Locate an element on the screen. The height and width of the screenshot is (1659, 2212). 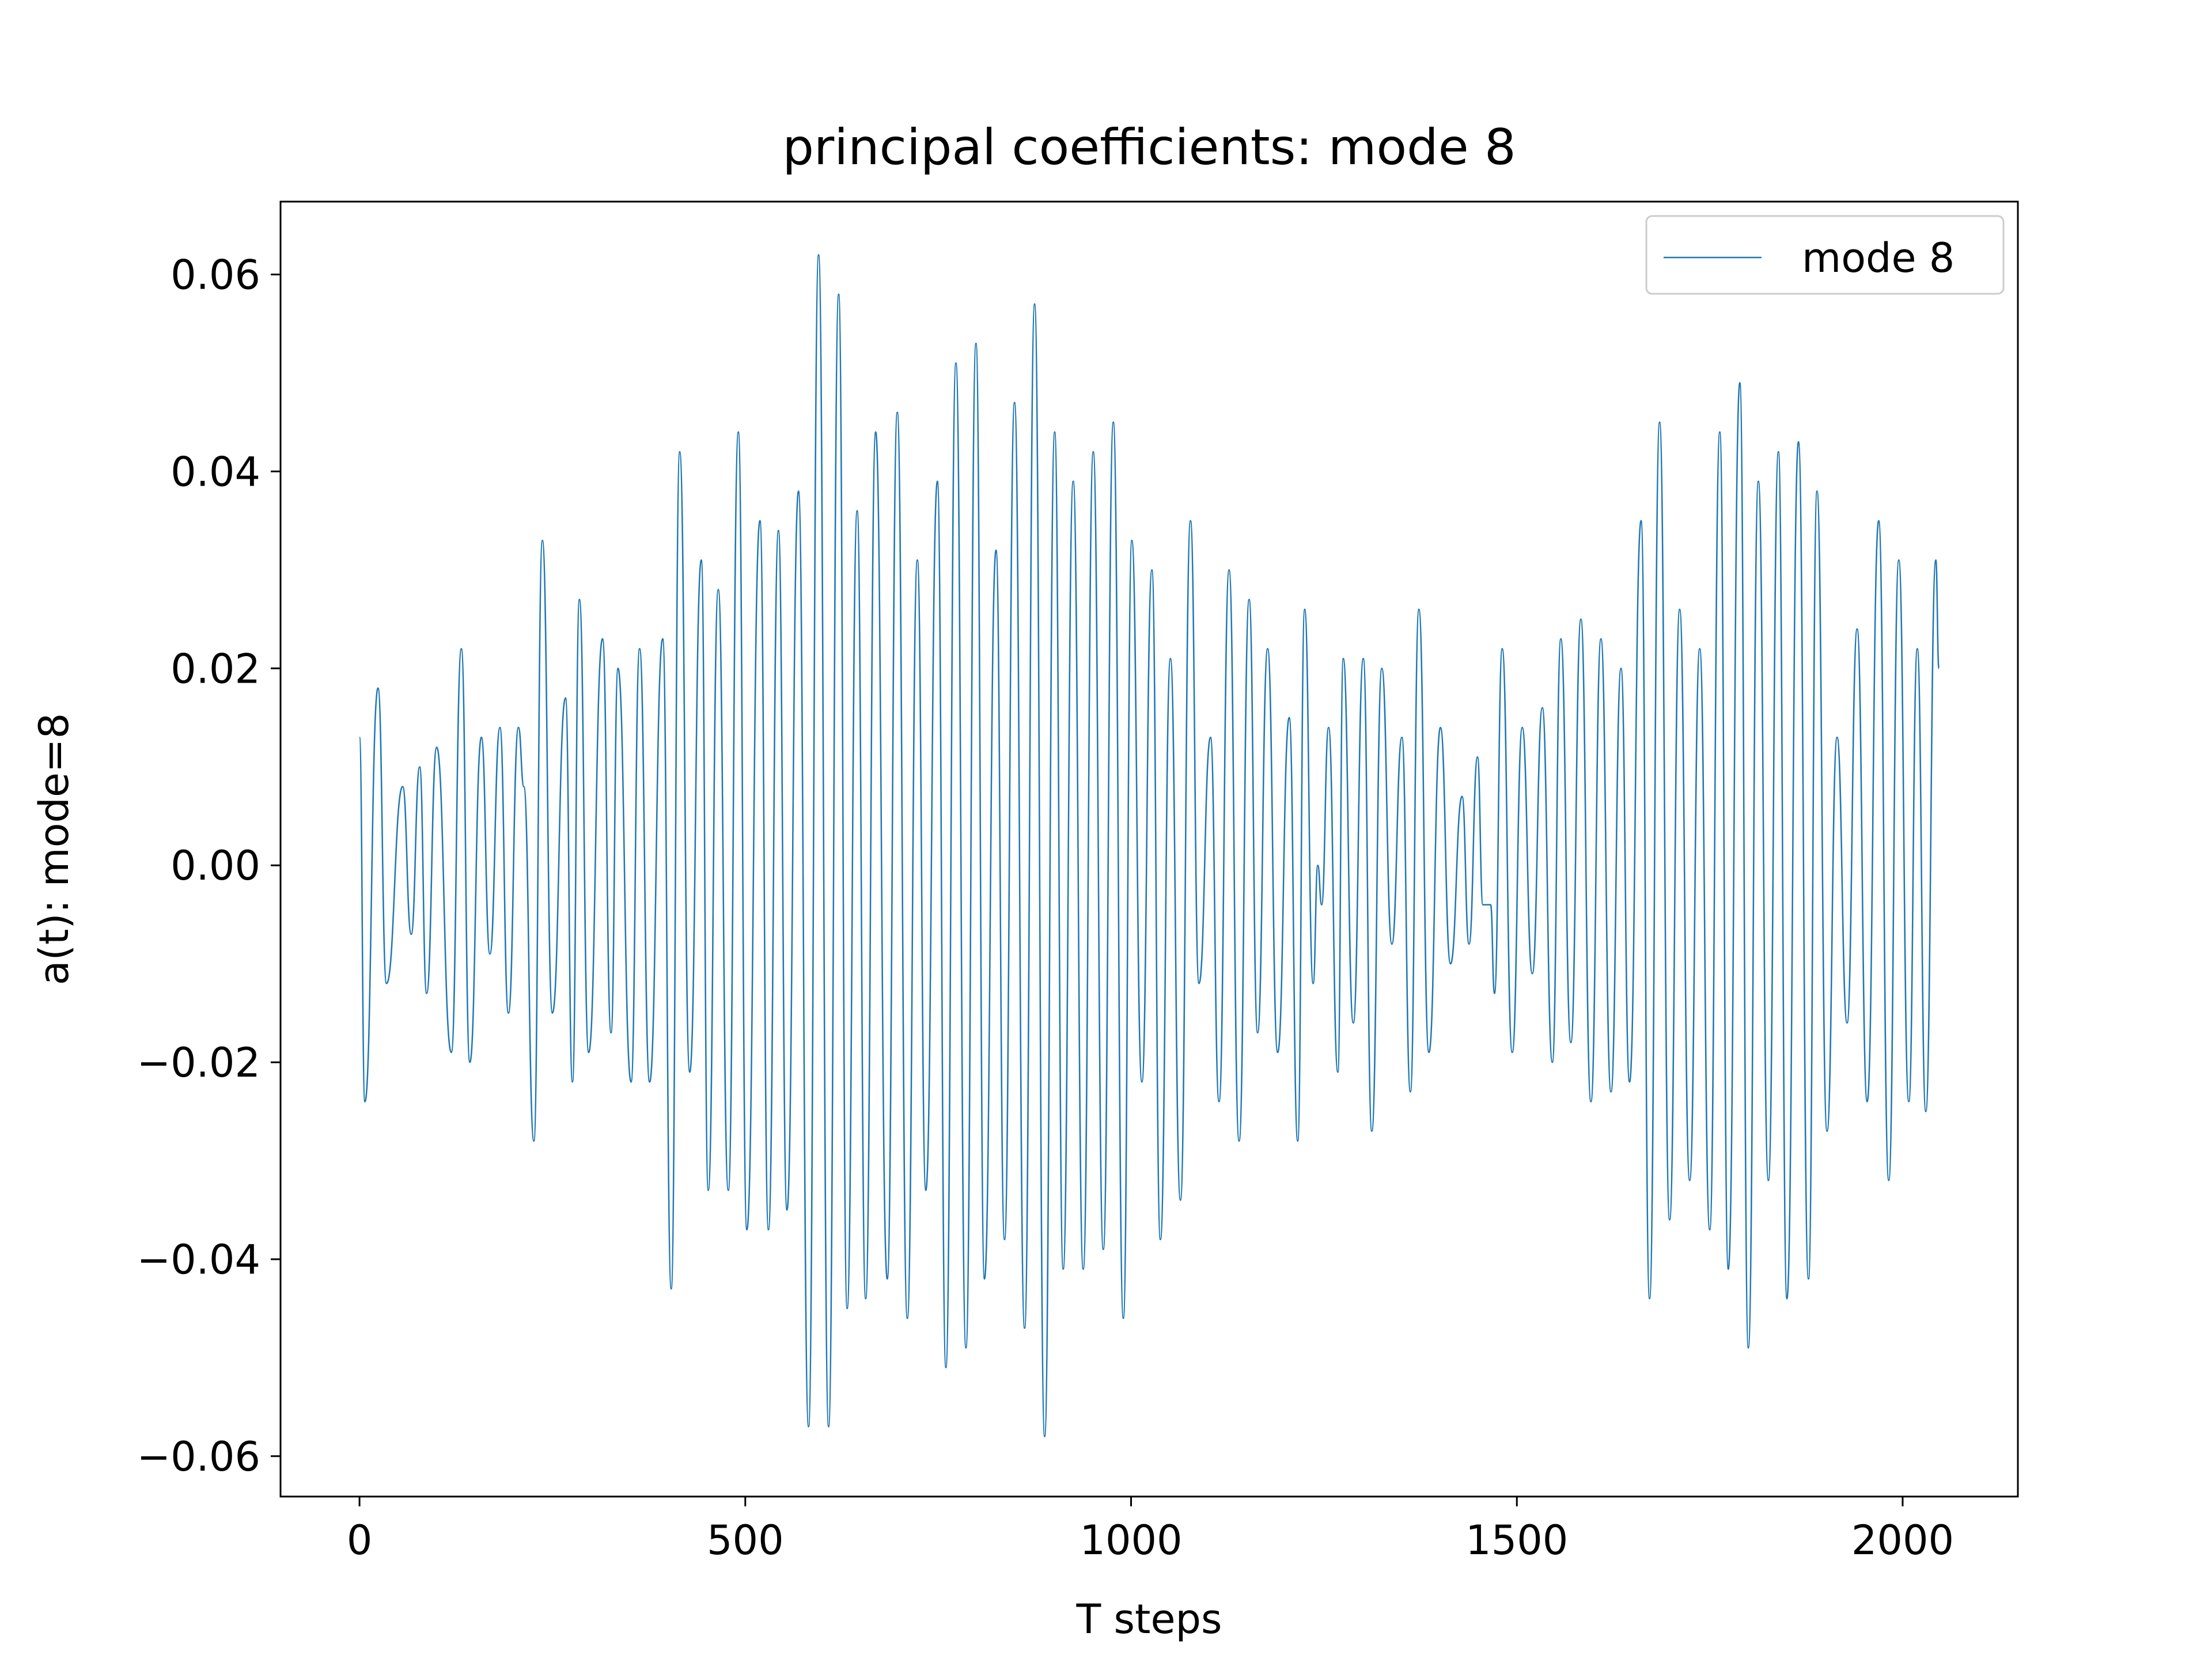
y-tick-label: −0.06 is located at coordinates (198, 1456).